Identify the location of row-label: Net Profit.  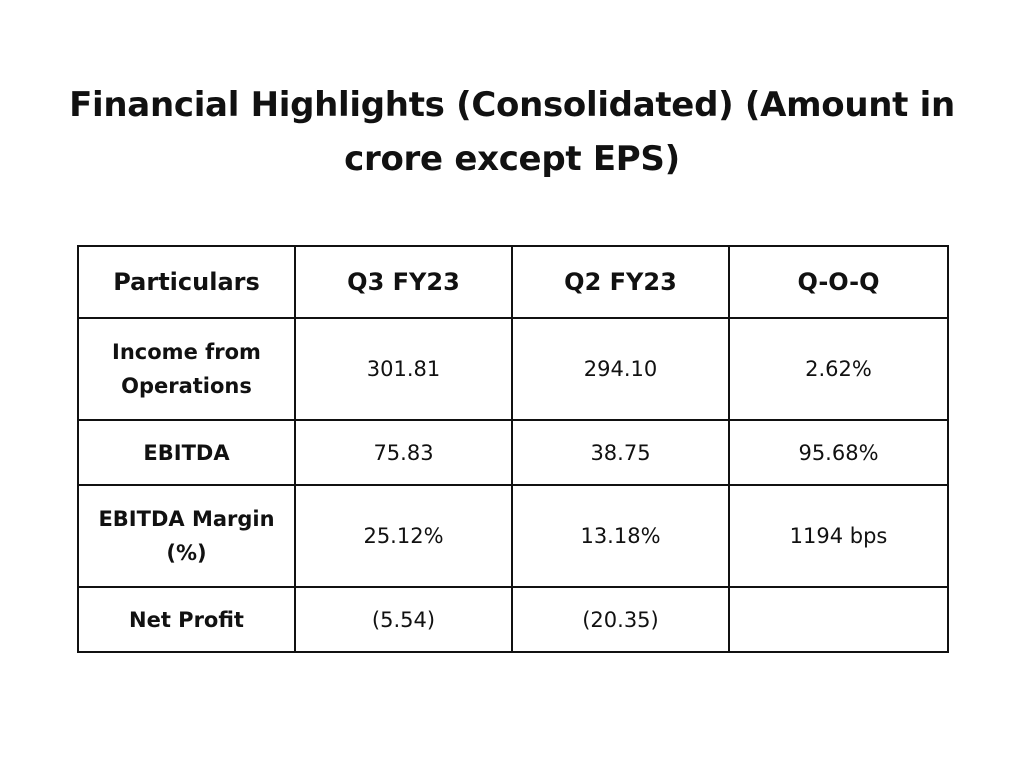
(186, 619).